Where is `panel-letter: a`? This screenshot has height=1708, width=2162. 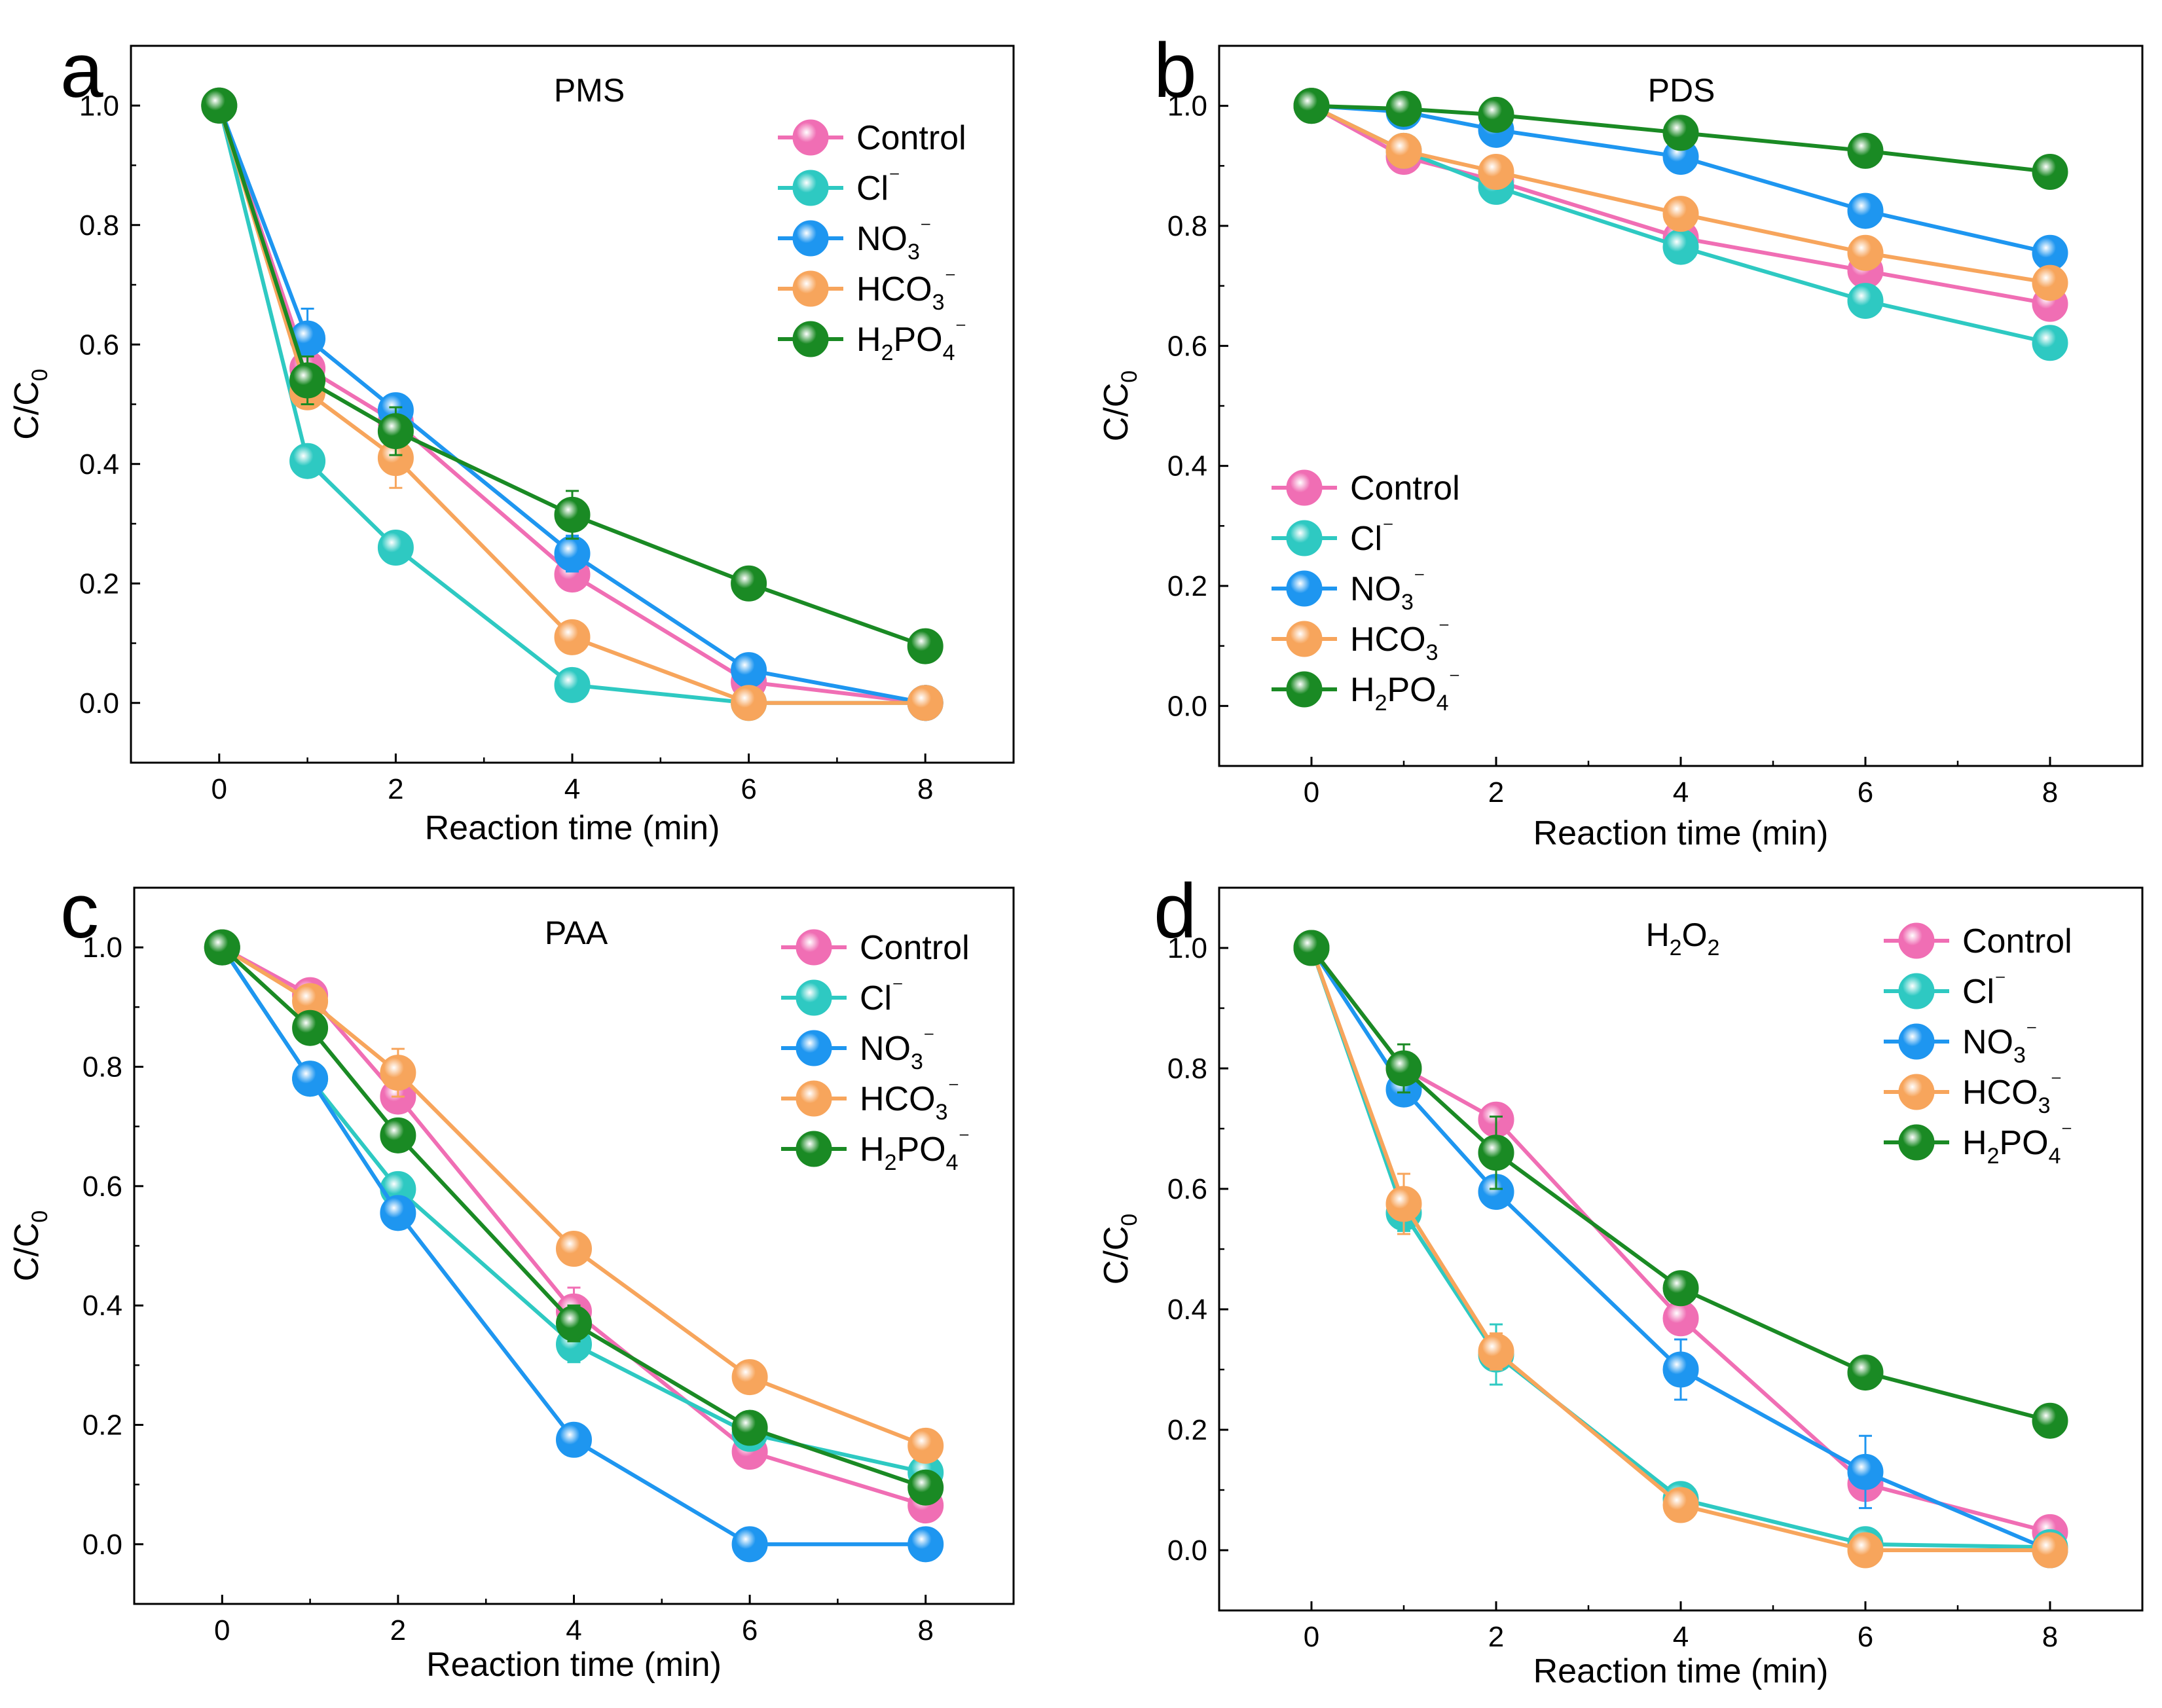
panel-letter: a is located at coordinates (81, 70).